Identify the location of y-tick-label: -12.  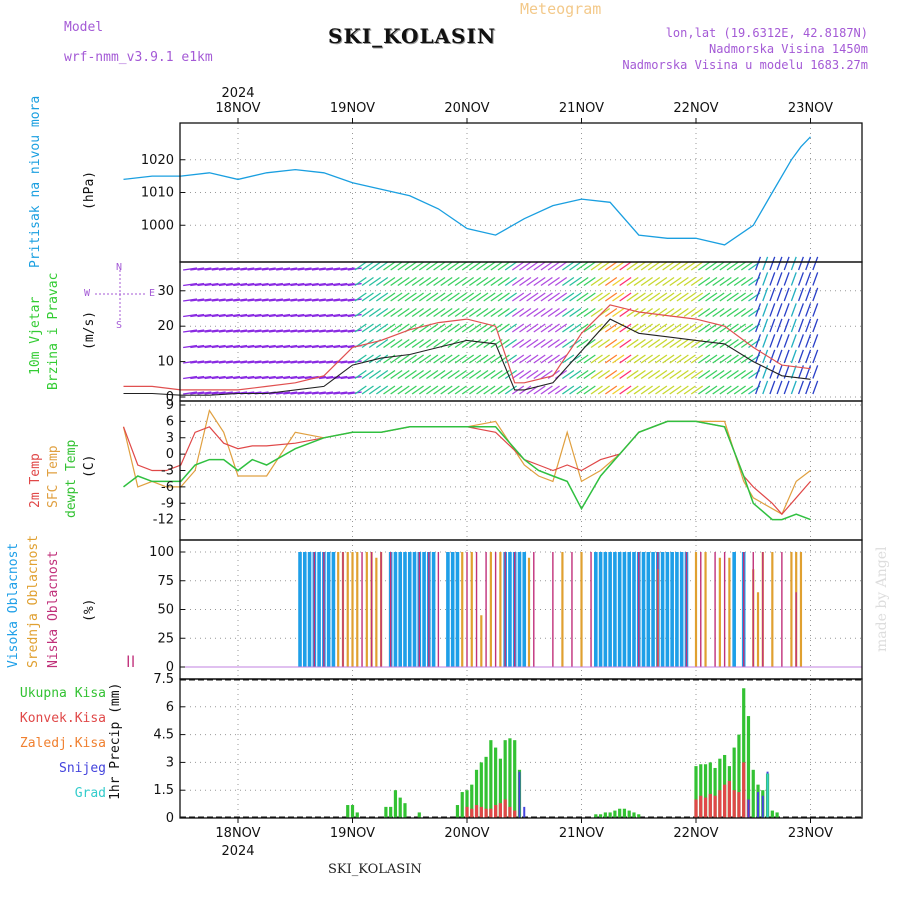
(163, 520).